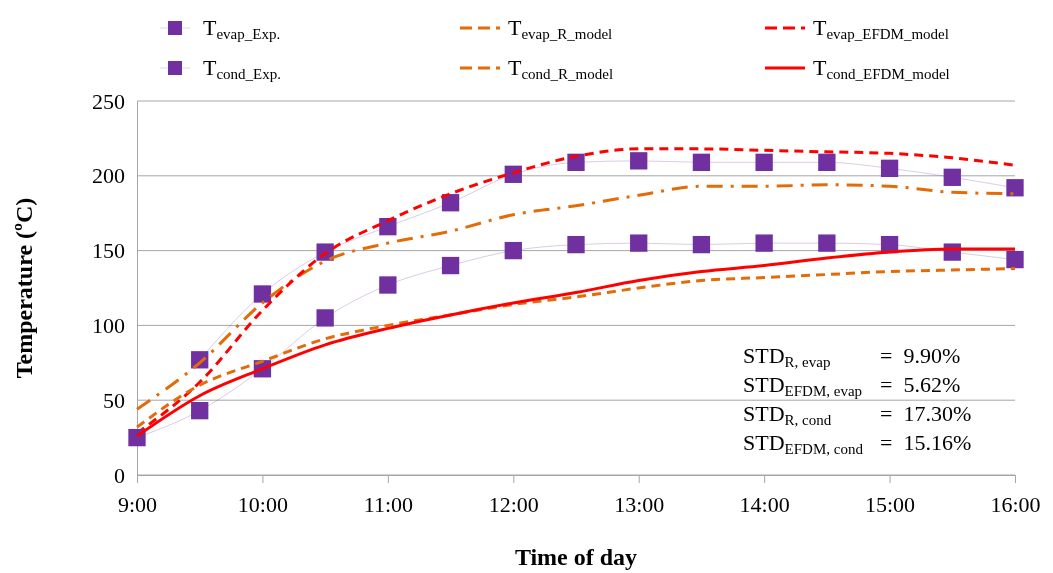 The height and width of the screenshot is (573, 1053). What do you see at coordinates (242, 68) in the screenshot?
I see `legend-label: T$_{cond_Exp.}$` at bounding box center [242, 68].